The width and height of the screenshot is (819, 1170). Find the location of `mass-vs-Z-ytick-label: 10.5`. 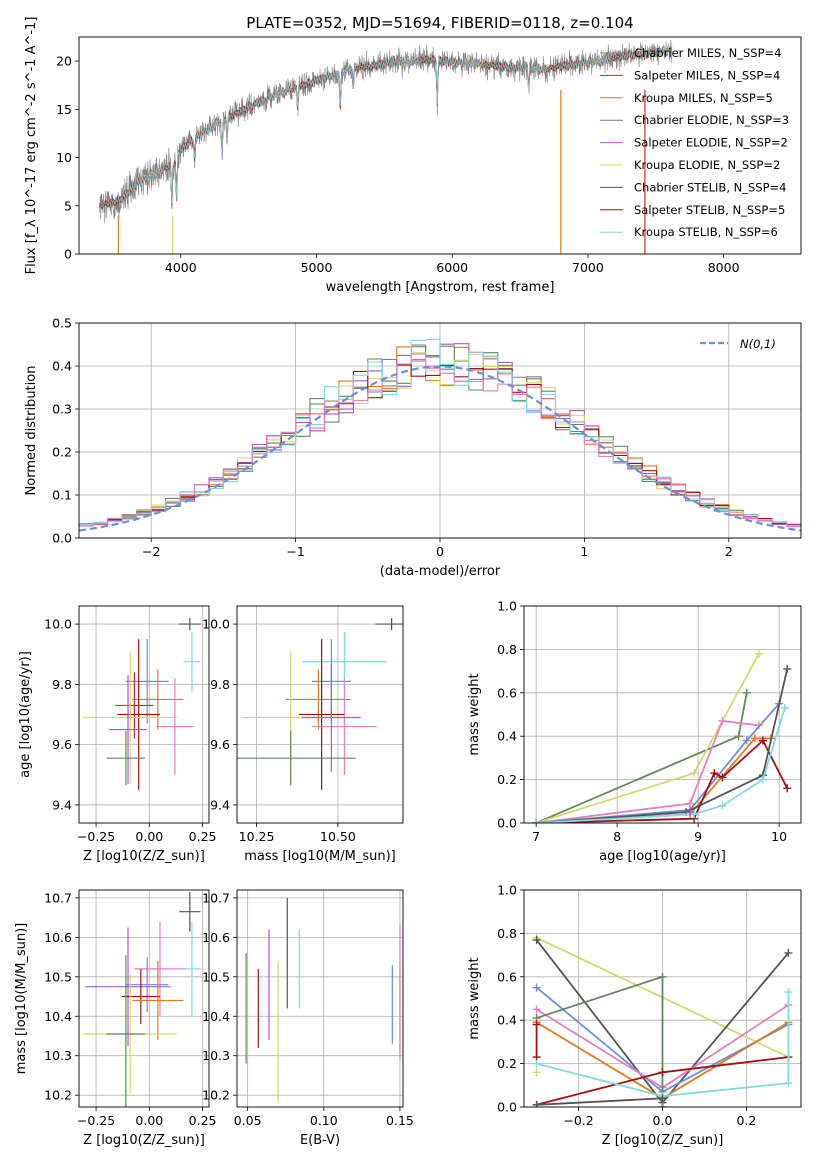

mass-vs-Z-ytick-label: 10.5 is located at coordinates (58, 976).